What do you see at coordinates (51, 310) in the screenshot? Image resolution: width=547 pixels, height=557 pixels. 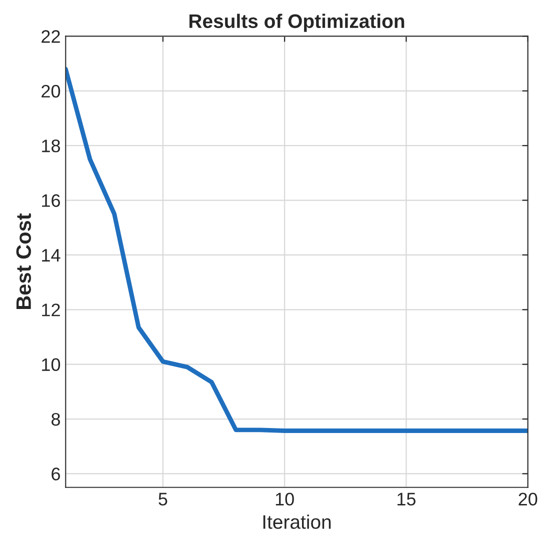 I see `y-tick-label: 12` at bounding box center [51, 310].